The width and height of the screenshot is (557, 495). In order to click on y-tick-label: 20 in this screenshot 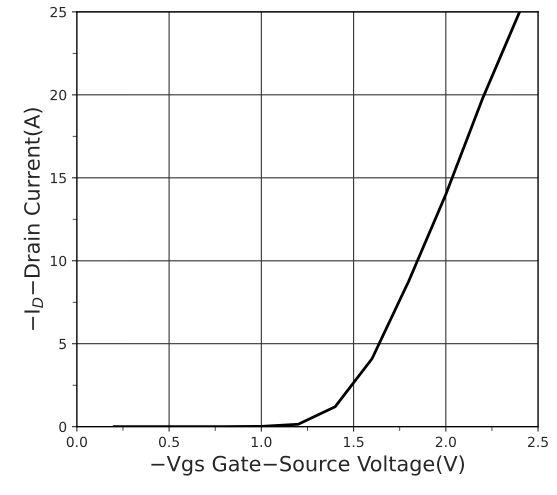, I will do `click(58, 95)`.